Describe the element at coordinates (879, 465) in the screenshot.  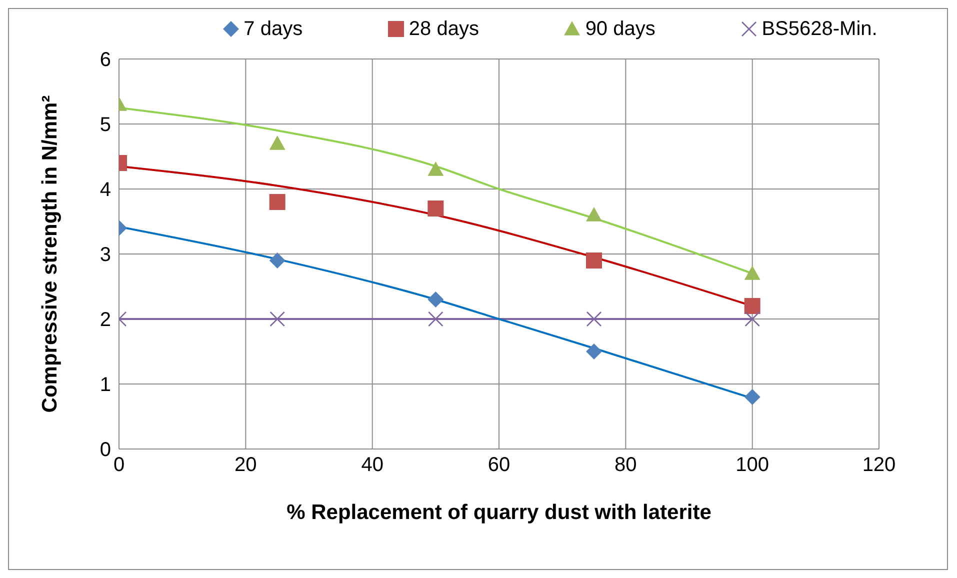
I see `x-tick-label: 120` at that location.